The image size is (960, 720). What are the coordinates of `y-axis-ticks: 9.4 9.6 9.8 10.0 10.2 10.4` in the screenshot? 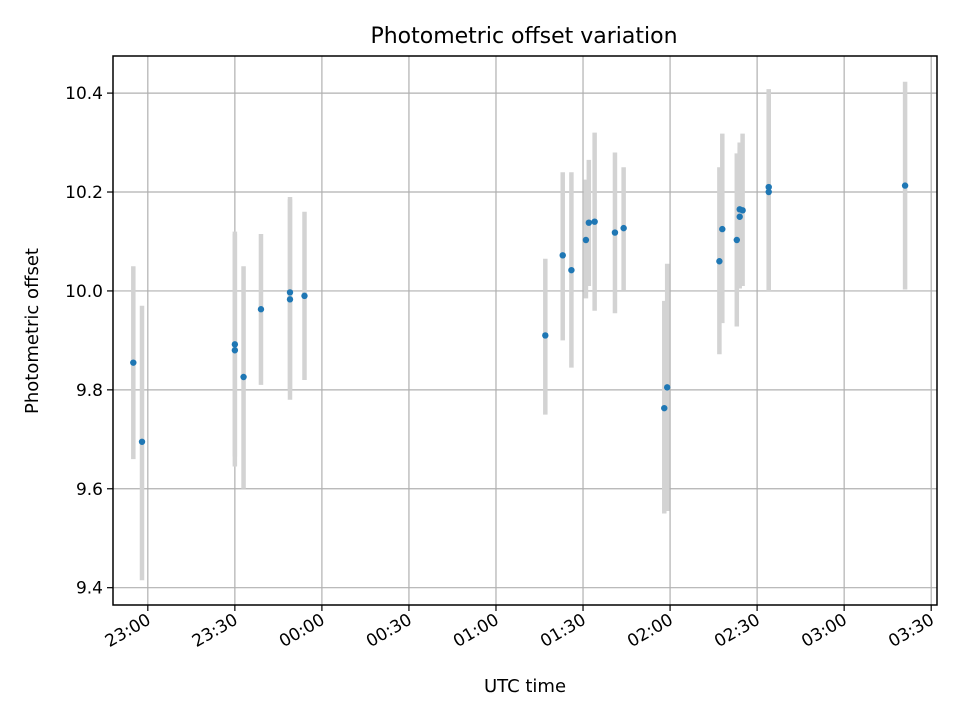 It's located at (89, 341).